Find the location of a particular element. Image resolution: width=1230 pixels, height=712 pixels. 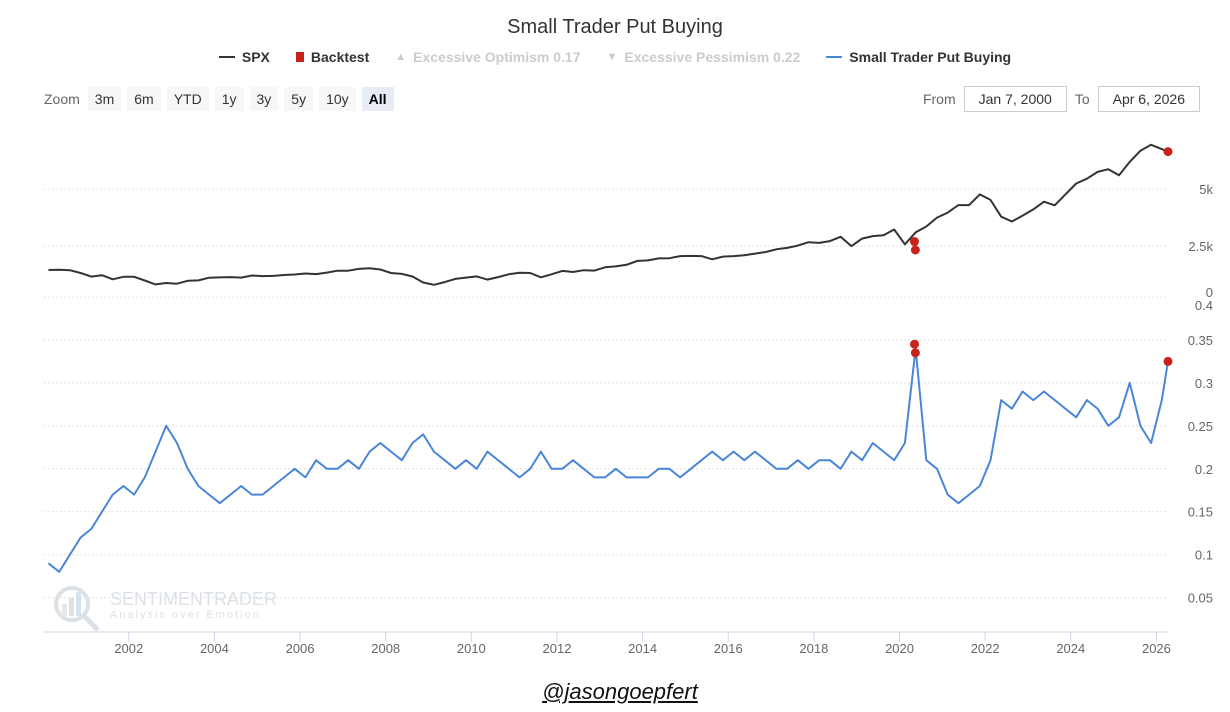

legend-label: Excessive Pessimism 0.22 is located at coordinates (712, 57).